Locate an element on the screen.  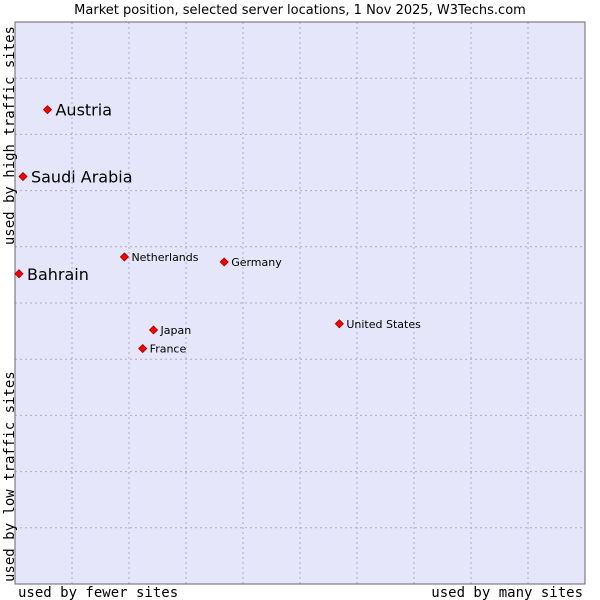
point-label-austria: Austria is located at coordinates (83, 110).